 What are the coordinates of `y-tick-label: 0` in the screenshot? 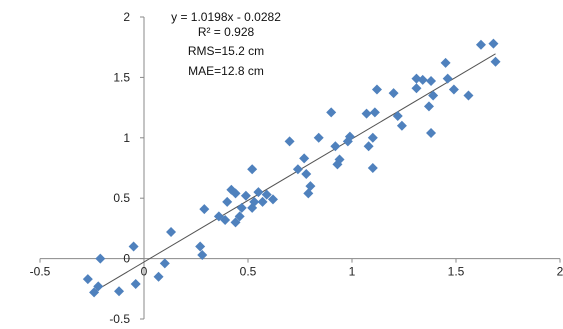 It's located at (126, 259).